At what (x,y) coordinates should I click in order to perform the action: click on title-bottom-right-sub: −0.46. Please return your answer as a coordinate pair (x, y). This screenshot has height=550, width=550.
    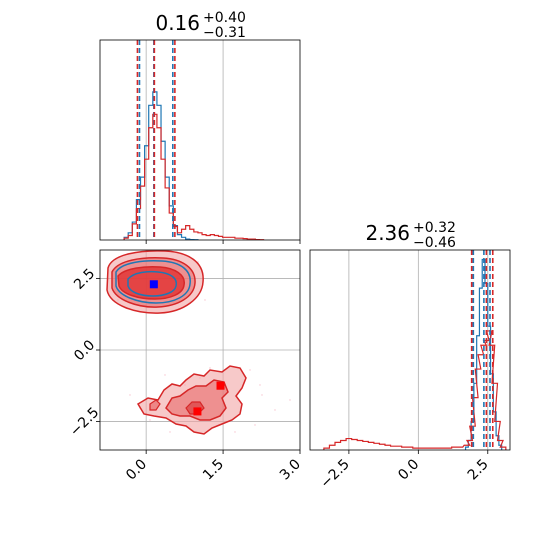
    Looking at the image, I should click on (434, 243).